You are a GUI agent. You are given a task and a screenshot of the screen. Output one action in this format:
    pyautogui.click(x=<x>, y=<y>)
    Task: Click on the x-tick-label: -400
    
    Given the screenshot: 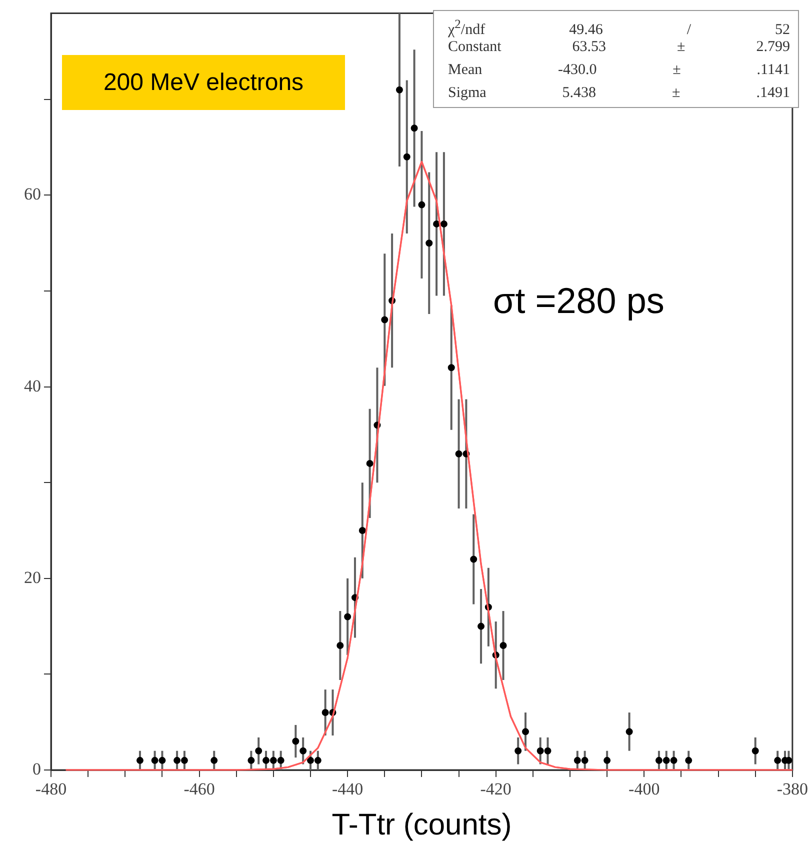 What is the action you would take?
    pyautogui.click(x=644, y=789)
    